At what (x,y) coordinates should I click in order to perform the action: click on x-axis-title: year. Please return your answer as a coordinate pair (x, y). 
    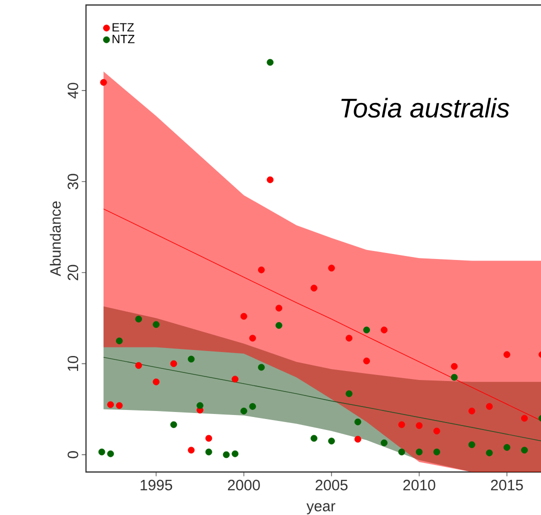
    Looking at the image, I should click on (321, 508).